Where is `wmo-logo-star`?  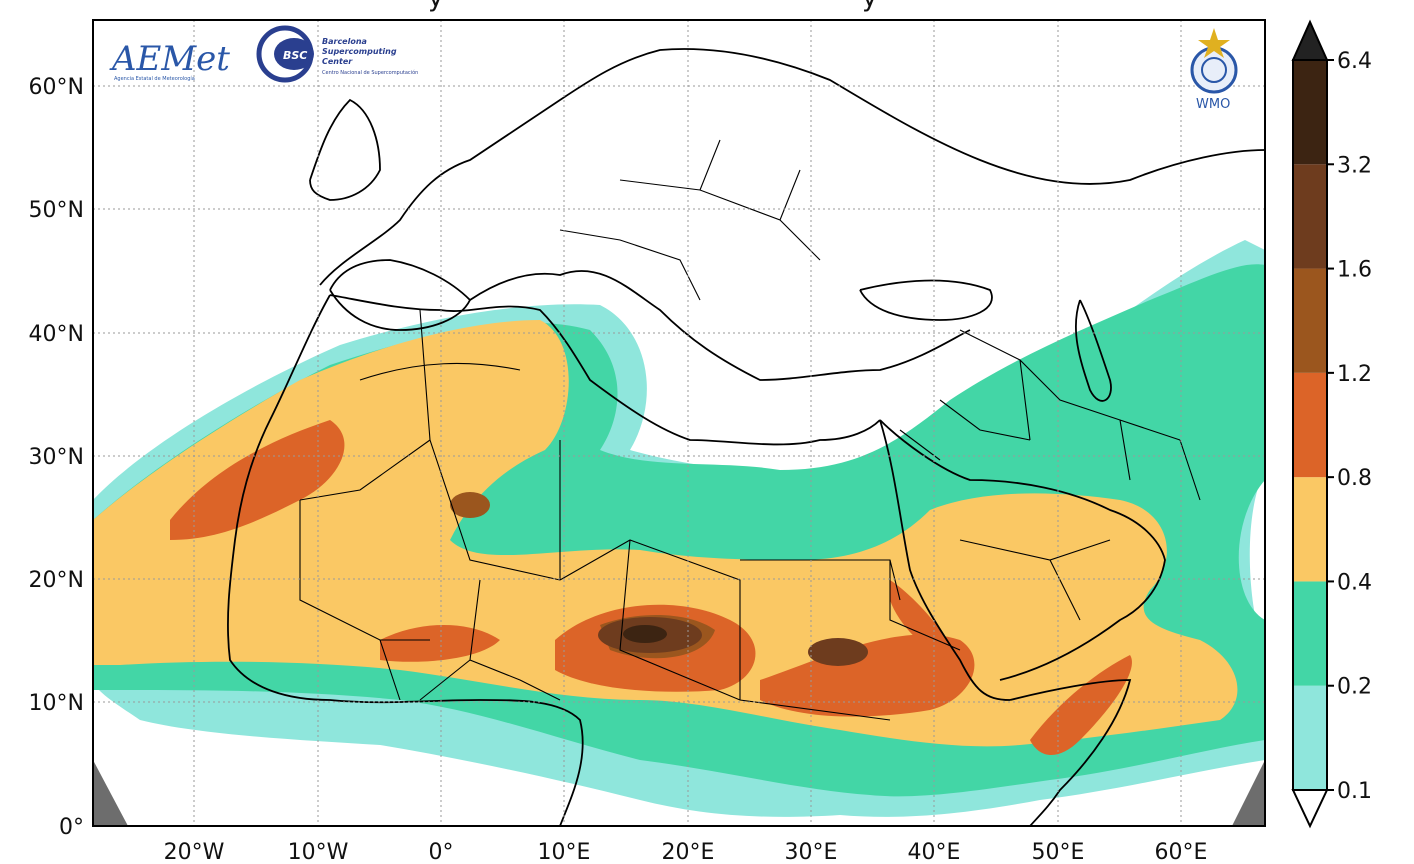 wmo-logo-star is located at coordinates (1214, 43).